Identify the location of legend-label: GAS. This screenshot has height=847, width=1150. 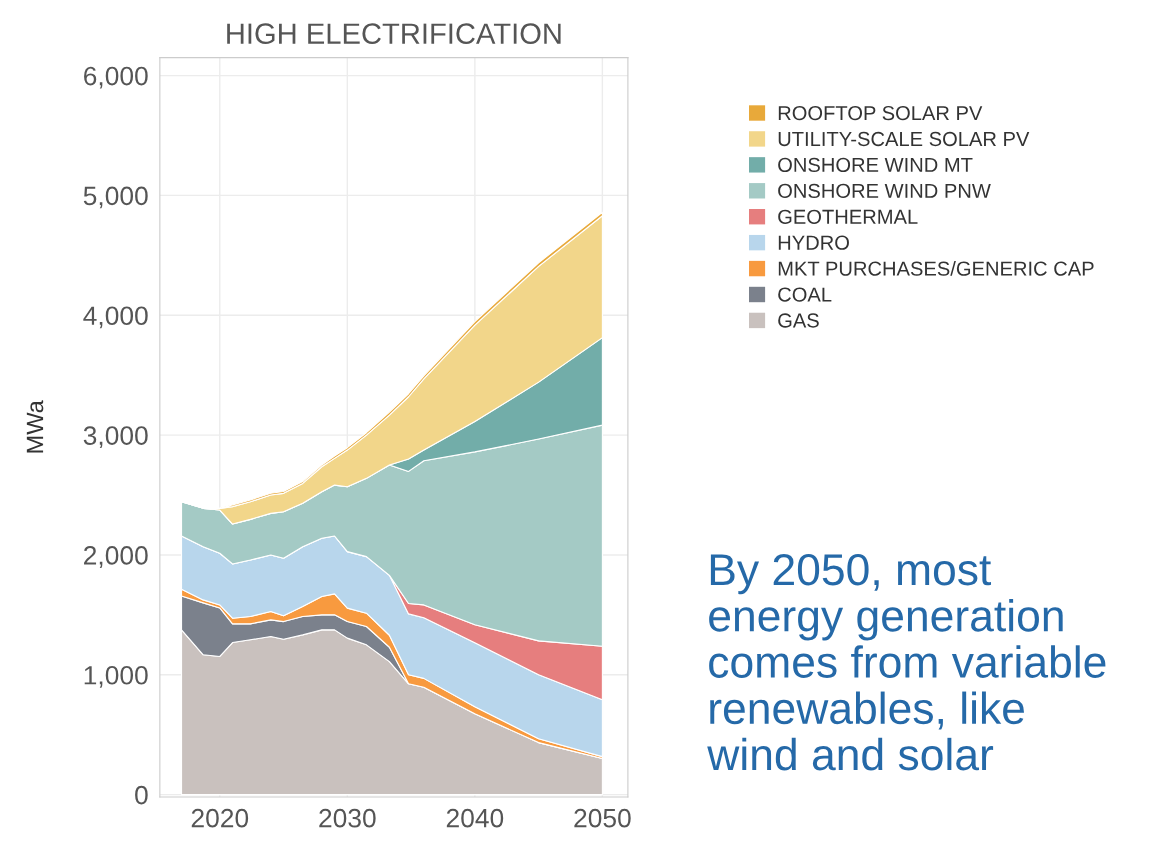
(798, 320).